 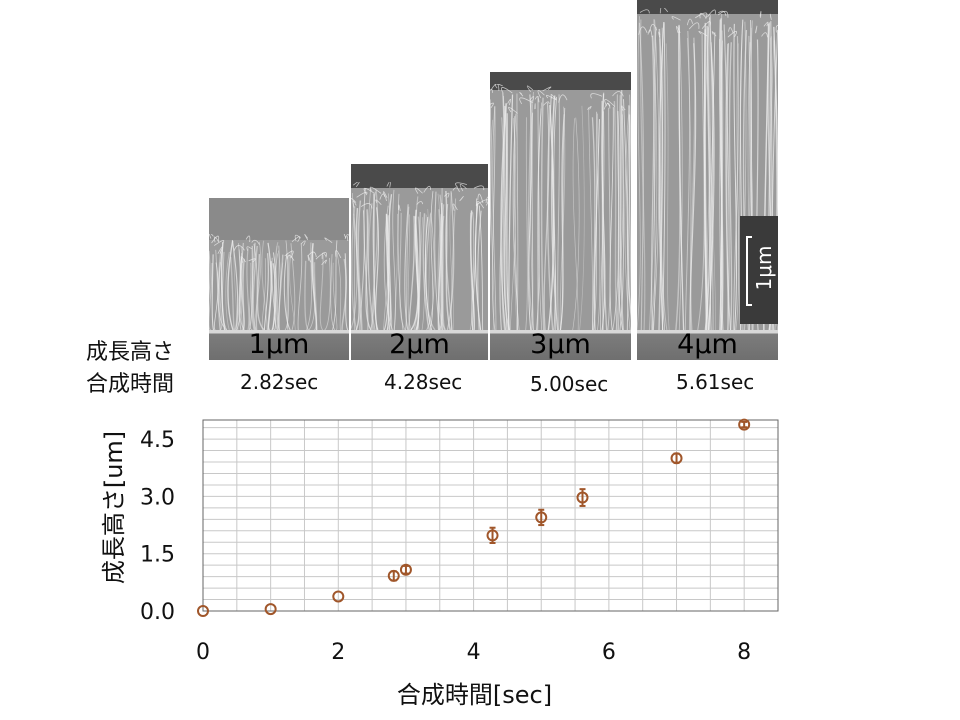 I want to click on growth-height-row-label: 成長高さ, so click(x=130, y=352).